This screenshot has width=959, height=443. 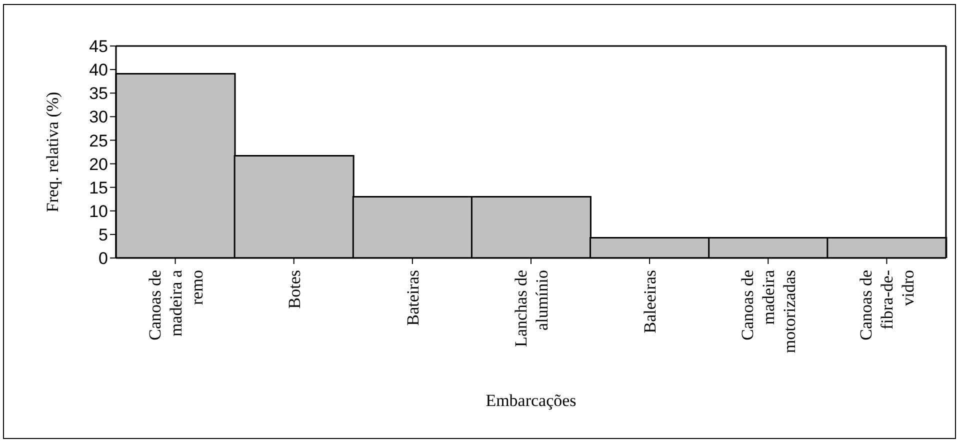 What do you see at coordinates (294, 289) in the screenshot?
I see `x-tick-label: Botes` at bounding box center [294, 289].